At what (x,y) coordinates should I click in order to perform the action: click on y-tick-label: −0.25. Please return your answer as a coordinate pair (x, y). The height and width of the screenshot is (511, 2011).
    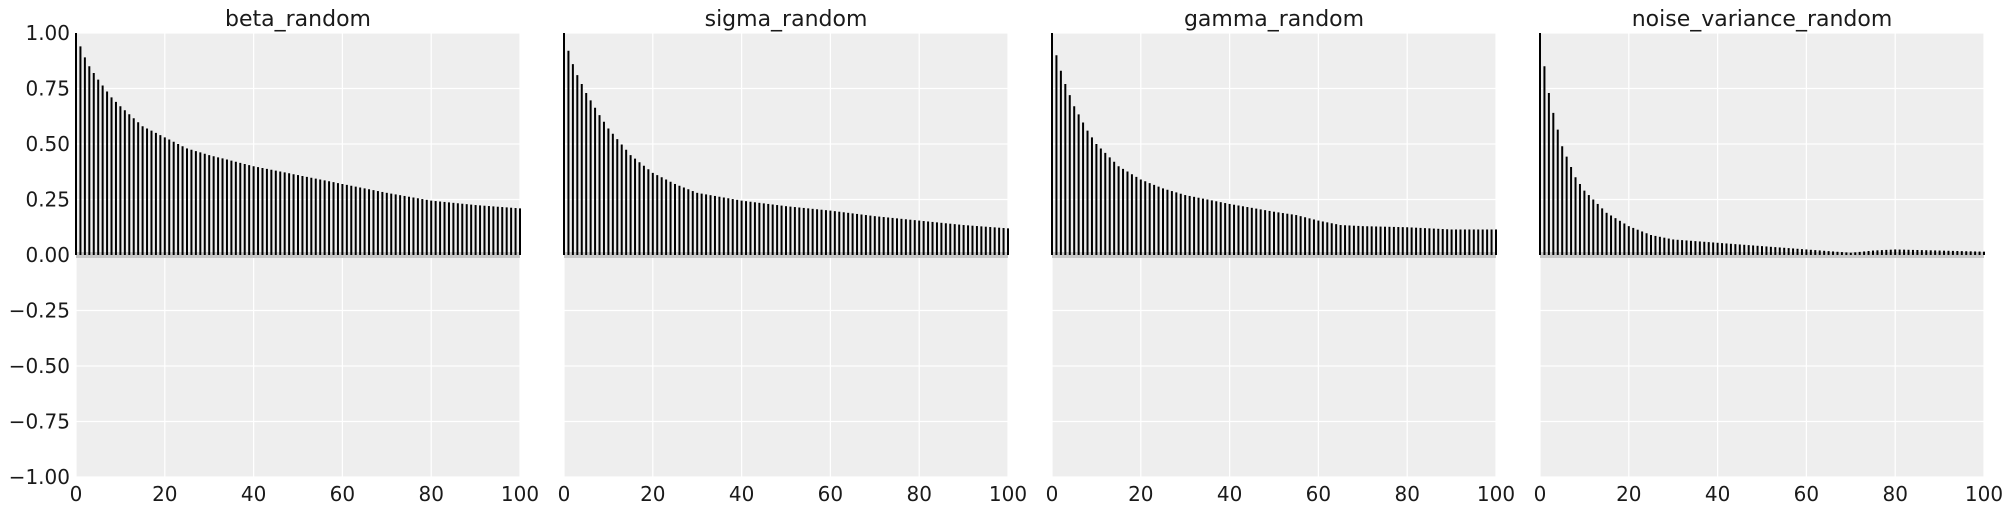
    Looking at the image, I should click on (39, 311).